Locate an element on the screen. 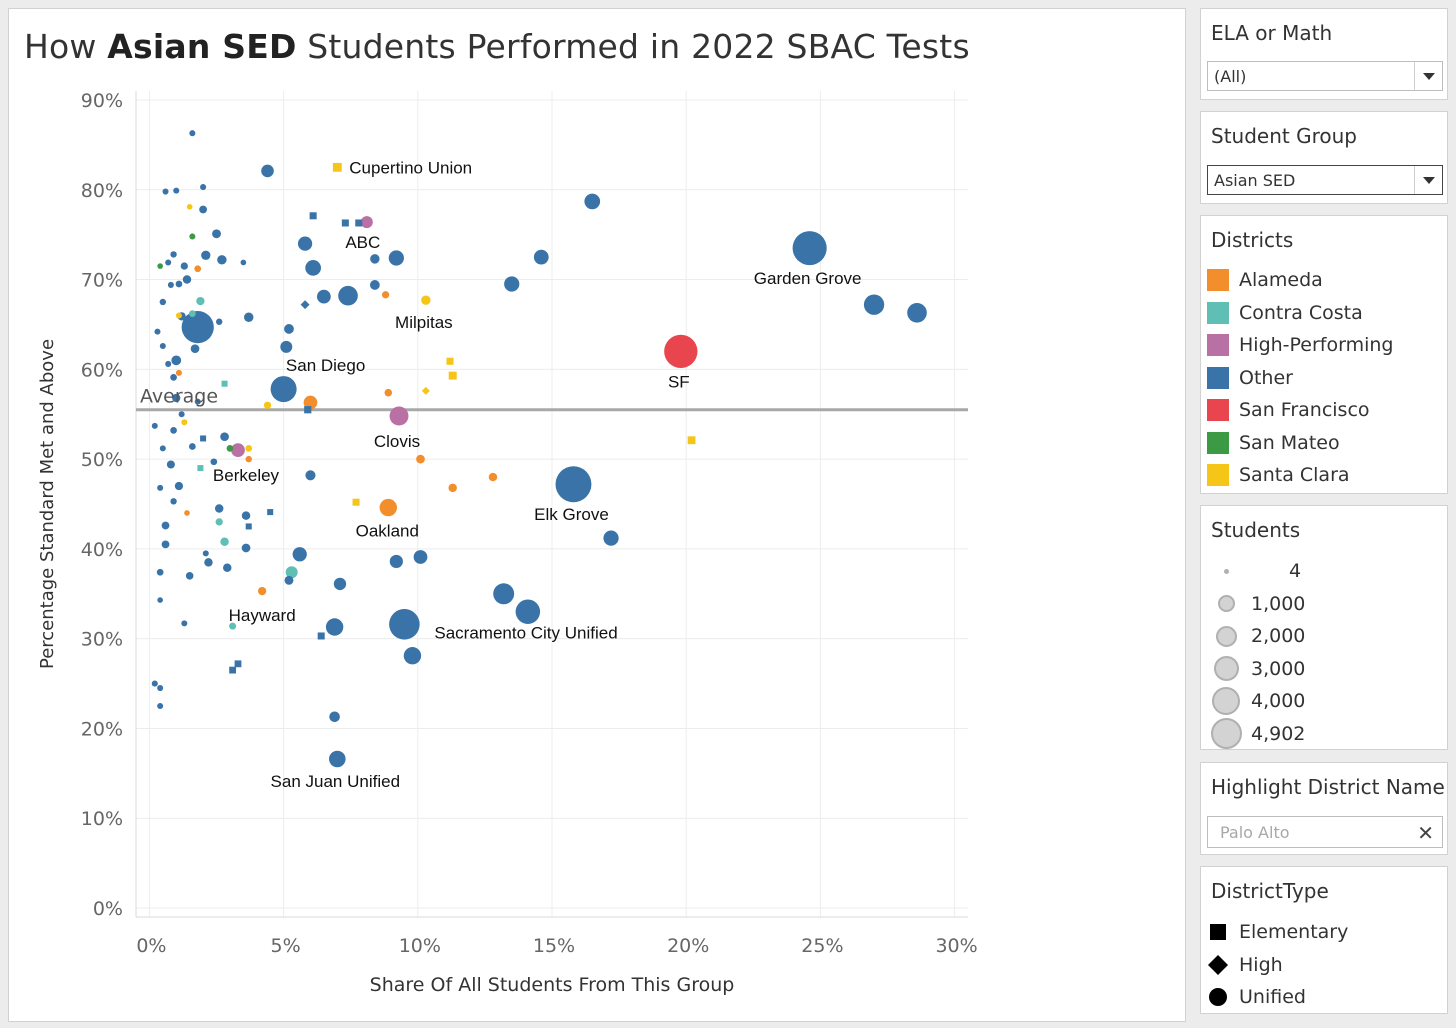 This screenshot has width=1456, height=1028. district-legend-label: San Mateo is located at coordinates (1289, 442).